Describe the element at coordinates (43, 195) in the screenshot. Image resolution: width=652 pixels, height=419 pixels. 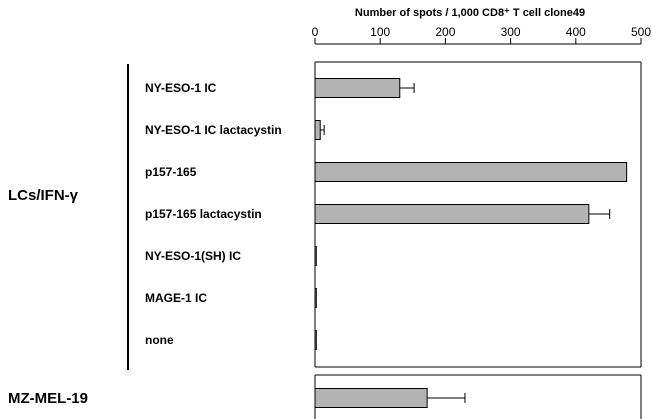
I see `group-label: LCs/IFN-γ` at that location.